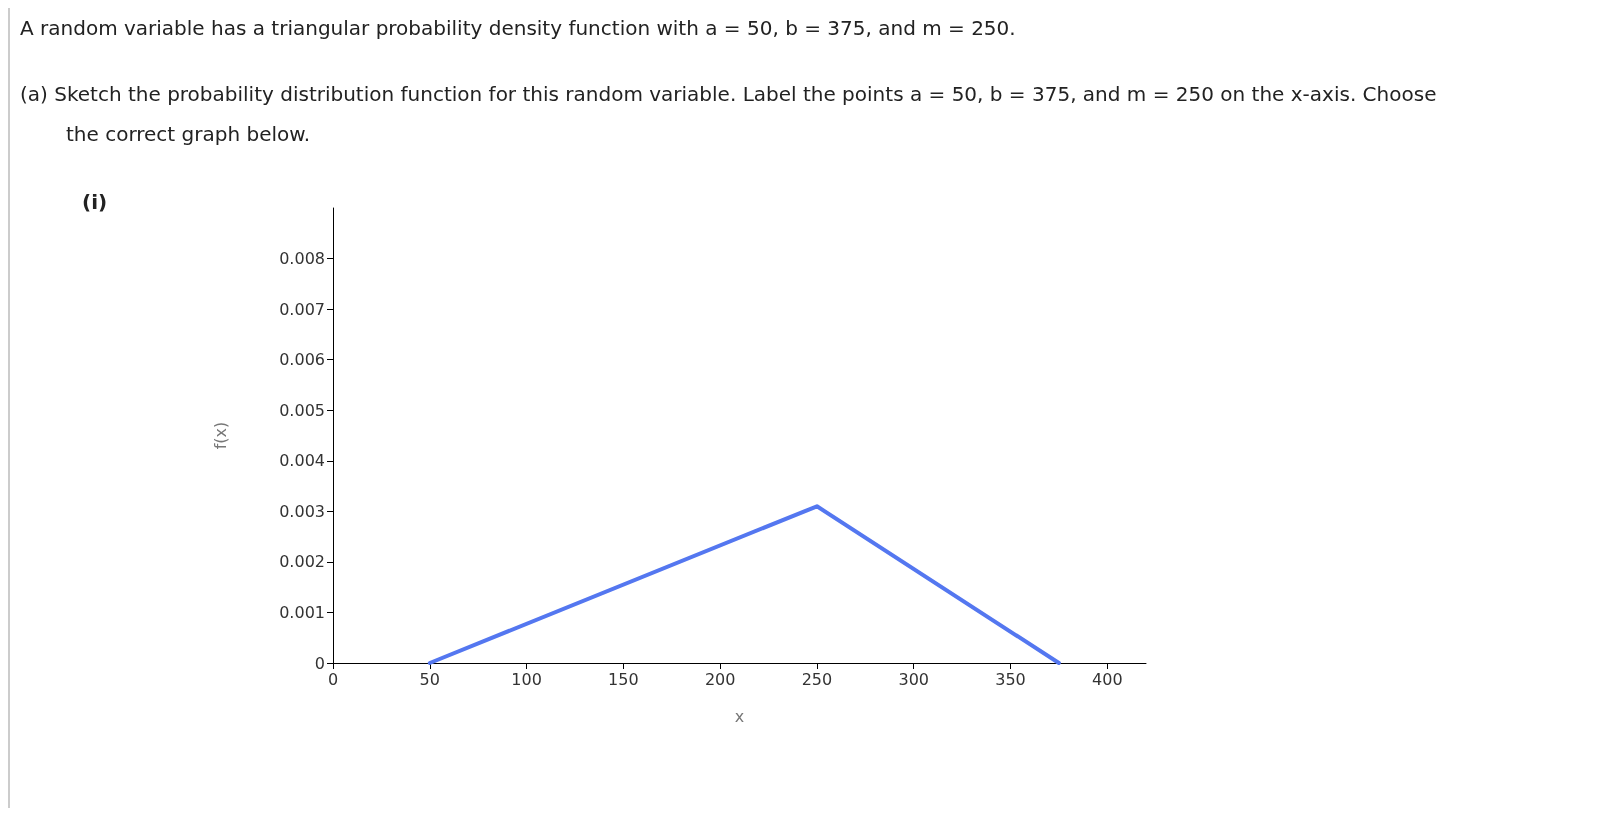 The image size is (1612, 818). I want to click on y-tick-label: 0.007, so click(302, 309).